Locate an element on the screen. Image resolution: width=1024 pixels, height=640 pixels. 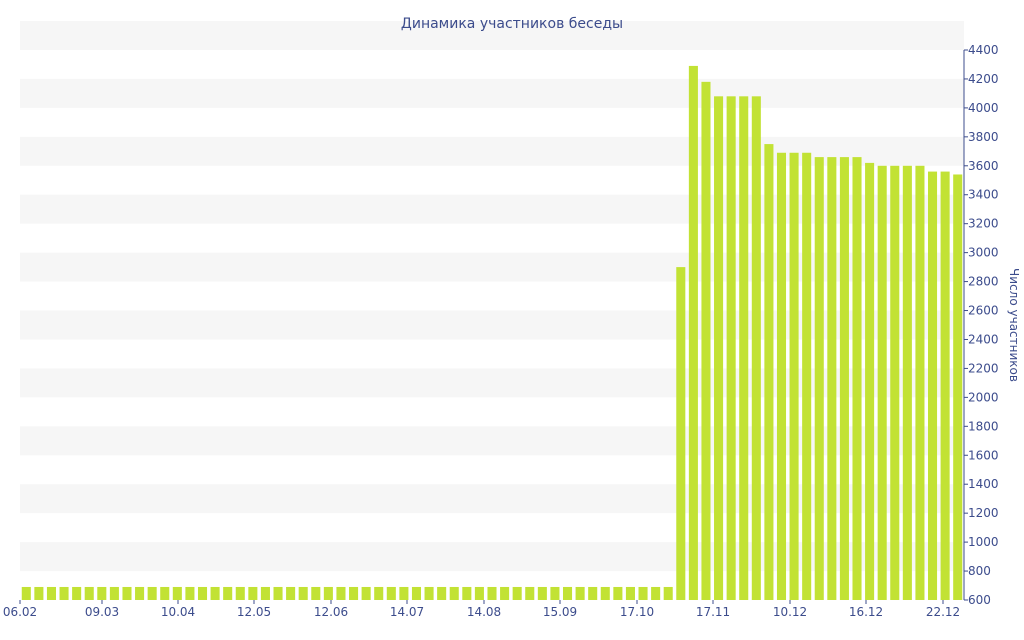
x-tick-label: 15.09 is located at coordinates (560, 612).